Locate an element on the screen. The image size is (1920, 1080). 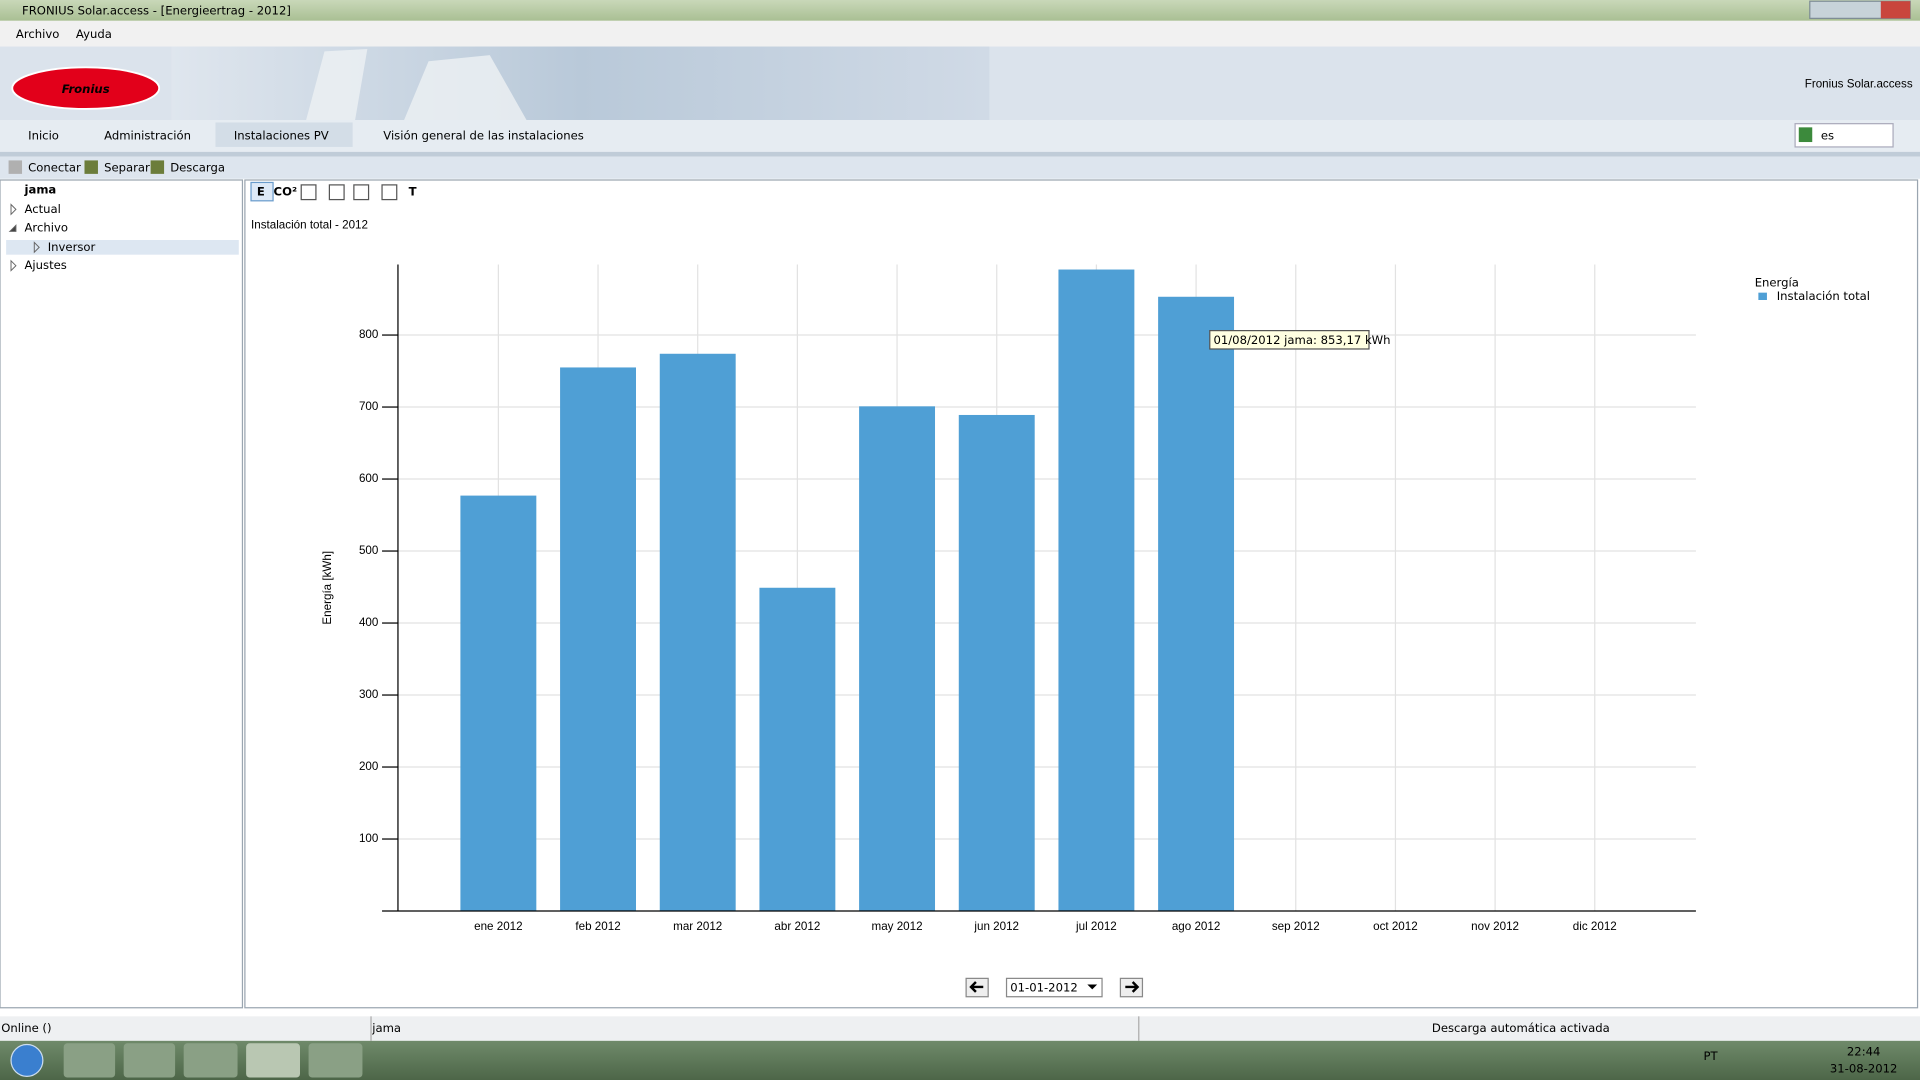
tab: Administración is located at coordinates (147, 135).